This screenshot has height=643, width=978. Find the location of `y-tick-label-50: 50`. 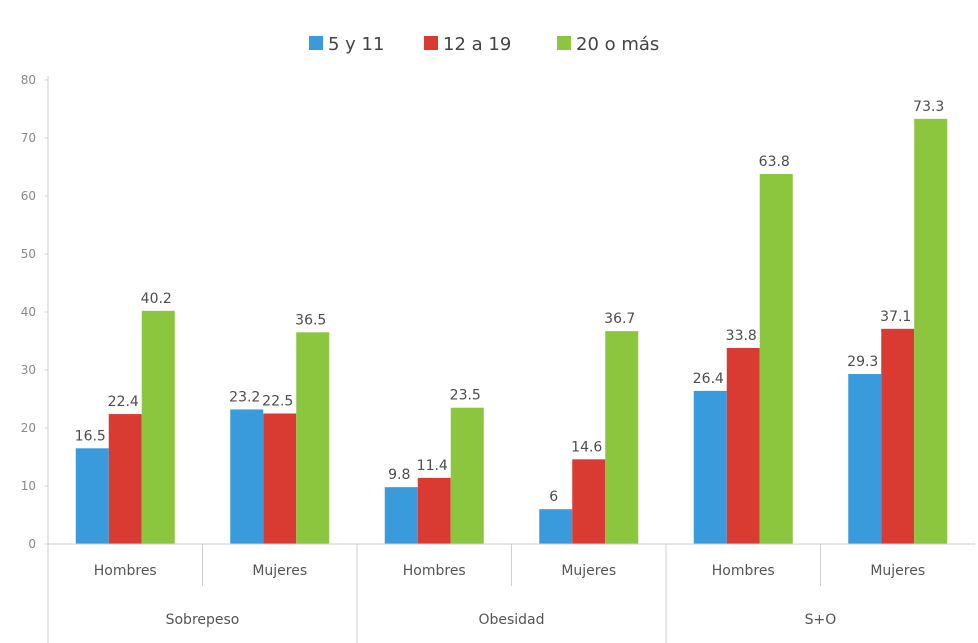

y-tick-label-50: 50 is located at coordinates (28, 254).